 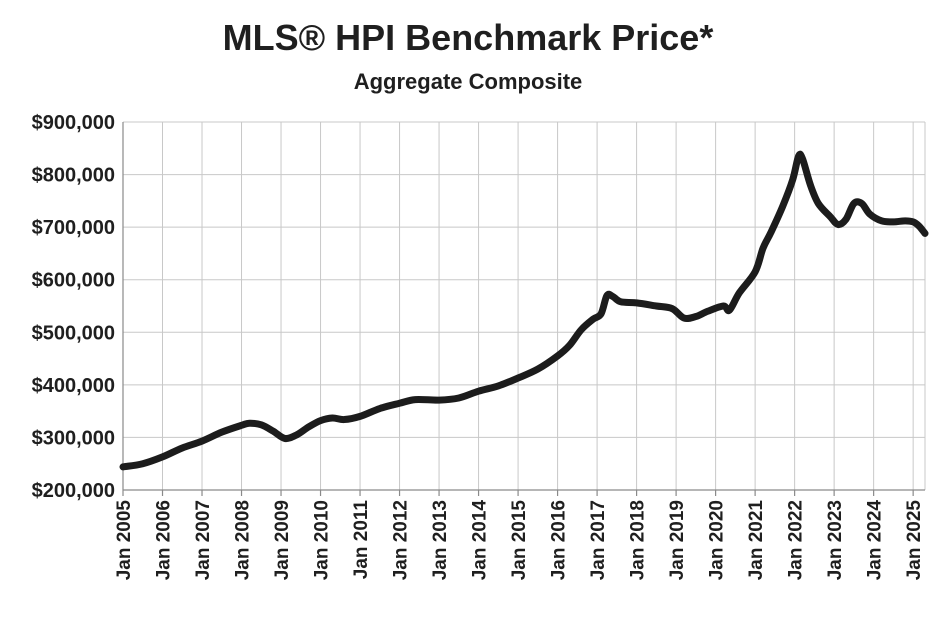 What do you see at coordinates (468, 81) in the screenshot?
I see `chart-subtitle: Aggregate Composite` at bounding box center [468, 81].